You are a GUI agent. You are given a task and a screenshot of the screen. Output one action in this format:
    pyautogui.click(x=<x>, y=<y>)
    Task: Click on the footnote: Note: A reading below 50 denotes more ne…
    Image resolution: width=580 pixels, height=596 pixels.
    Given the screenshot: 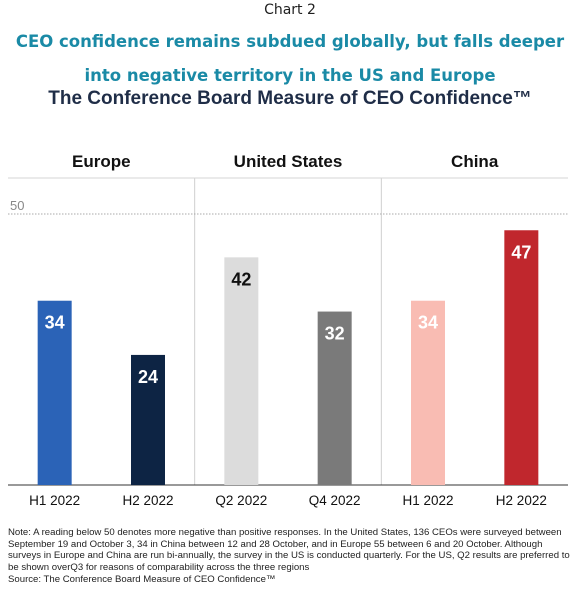 What is the action you would take?
    pyautogui.click(x=289, y=550)
    